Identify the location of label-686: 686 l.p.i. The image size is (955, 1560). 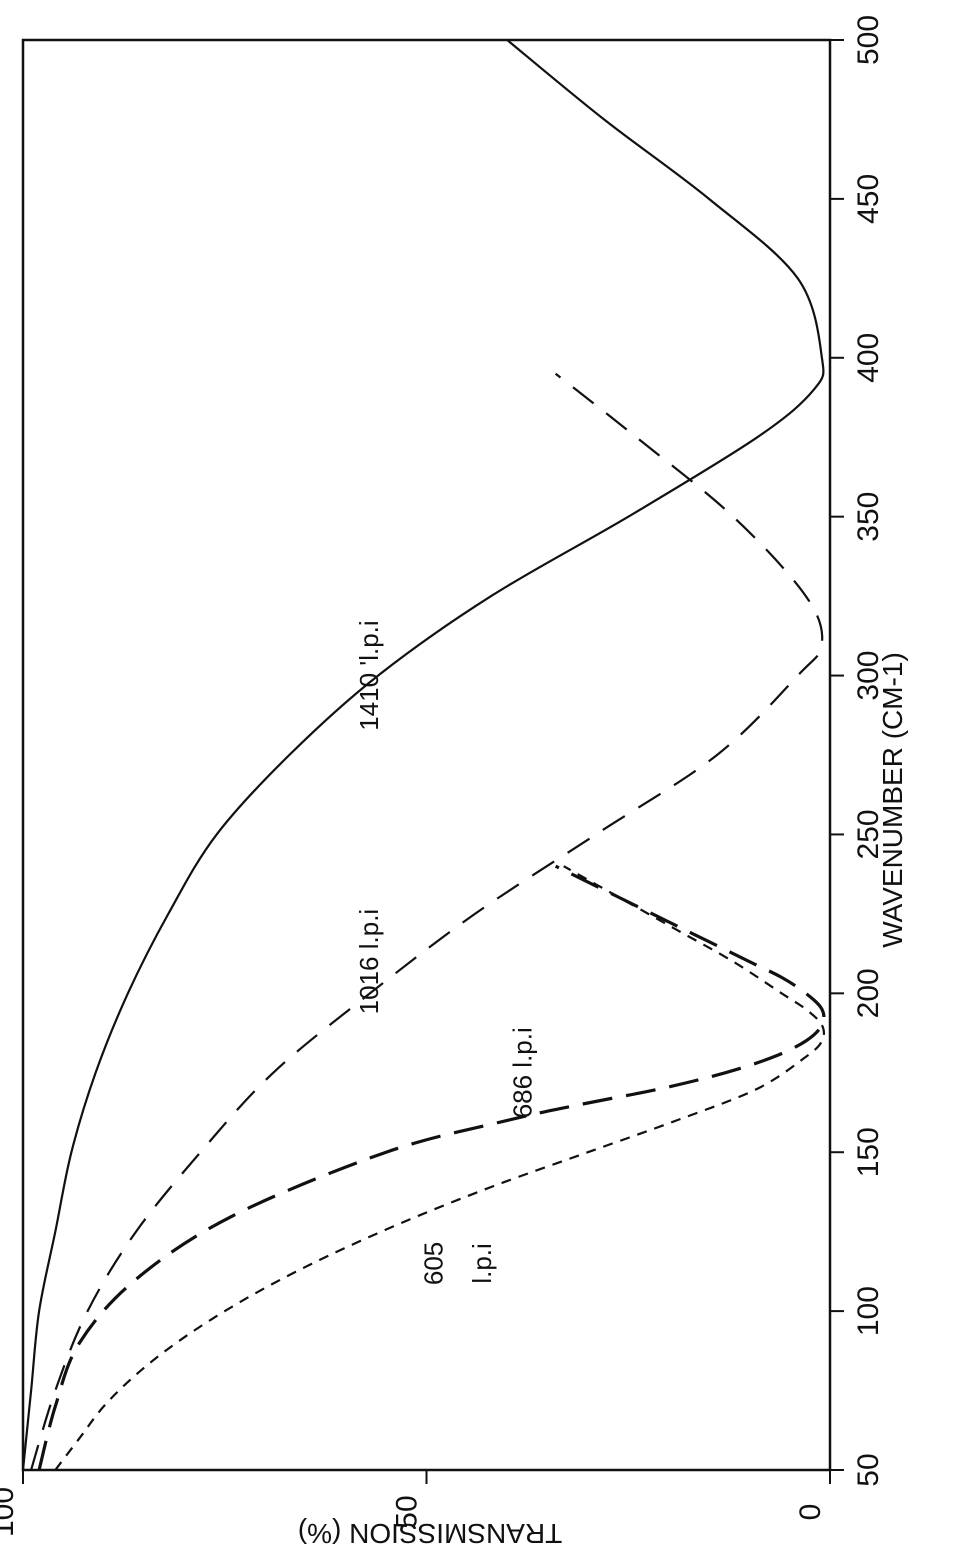
(522, 1072).